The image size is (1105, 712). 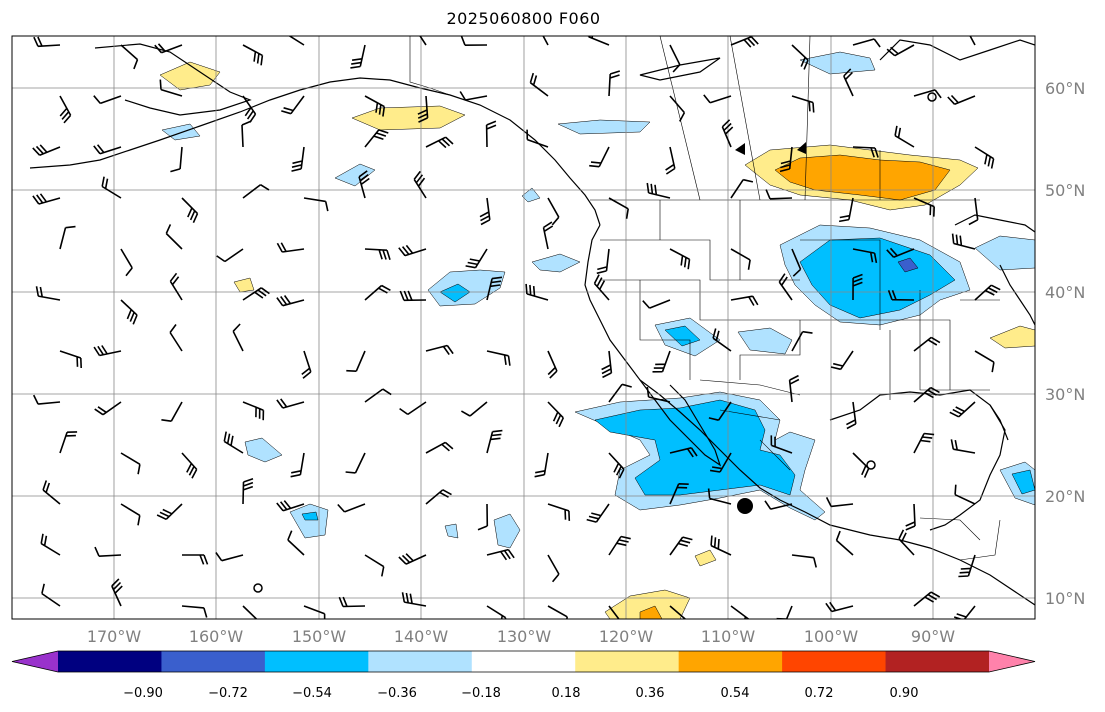 What do you see at coordinates (800, 300) in the screenshot?
I see `us-states` at bounding box center [800, 300].